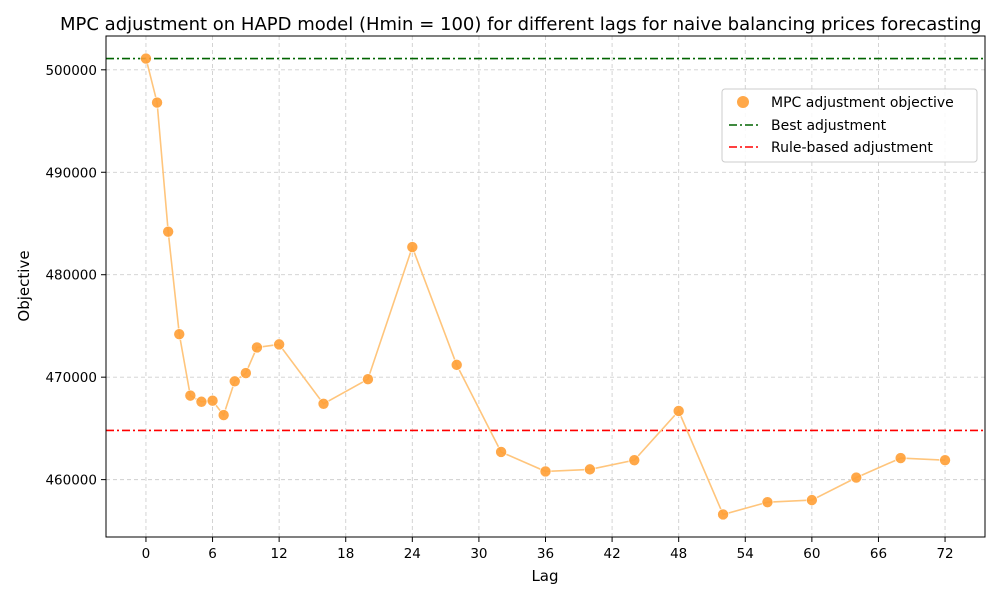  What do you see at coordinates (745, 554) in the screenshot?
I see `x-tick-label: 54` at bounding box center [745, 554].